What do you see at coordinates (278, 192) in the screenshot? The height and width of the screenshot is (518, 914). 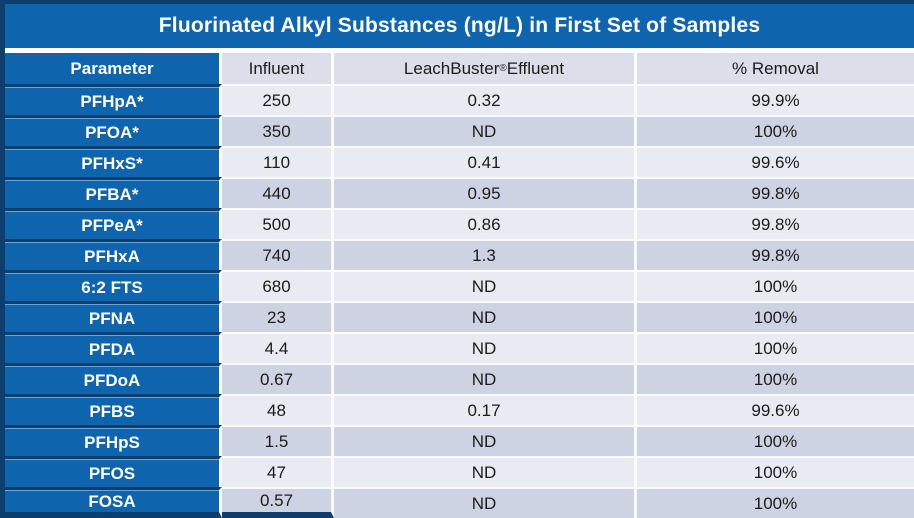 I see `influent-cell: 440` at bounding box center [278, 192].